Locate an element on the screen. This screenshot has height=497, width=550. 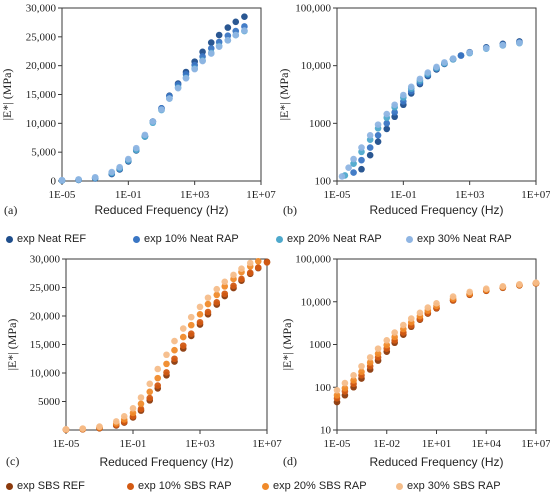
y-tick-label: 0 is located at coordinates (54, 182).